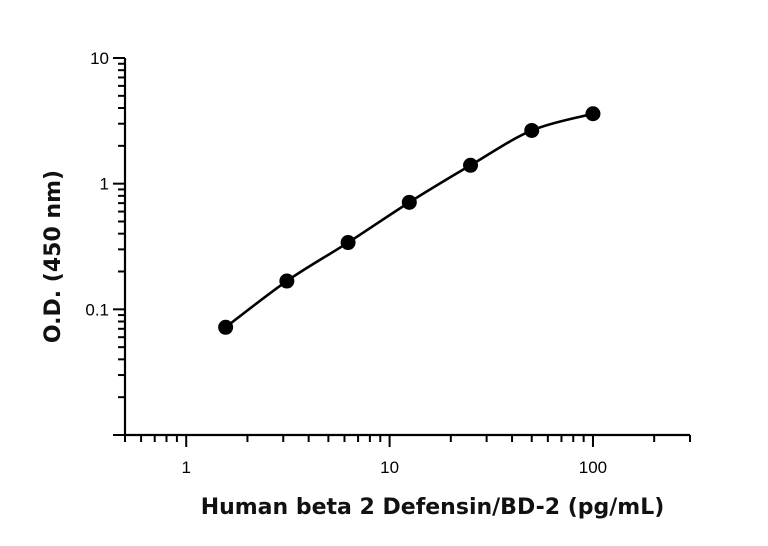 The height and width of the screenshot is (546, 768). I want to click on y-tick-label: 0.1, so click(97, 309).